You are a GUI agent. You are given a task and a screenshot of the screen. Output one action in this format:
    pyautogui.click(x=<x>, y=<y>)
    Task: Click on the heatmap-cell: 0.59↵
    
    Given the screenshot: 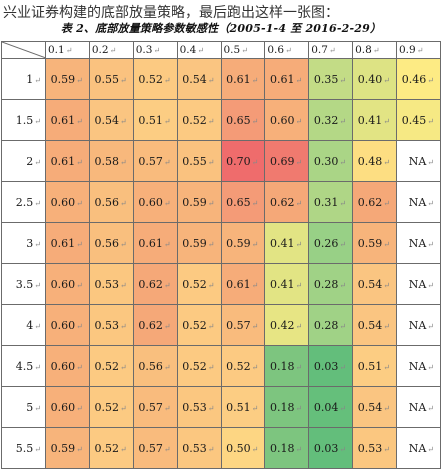 What is the action you would take?
    pyautogui.click(x=374, y=243)
    